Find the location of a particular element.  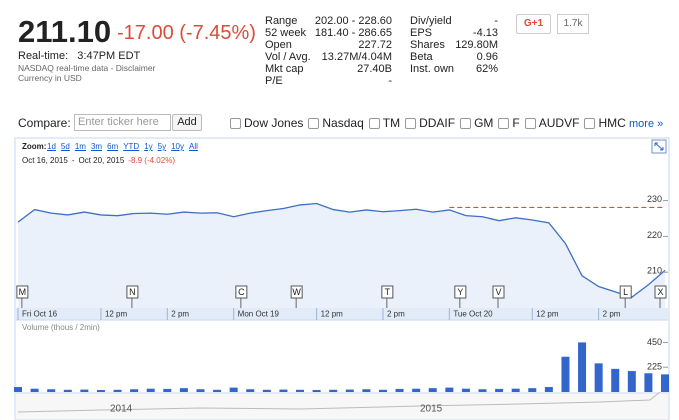

stat-label: P/E is located at coordinates (274, 81).